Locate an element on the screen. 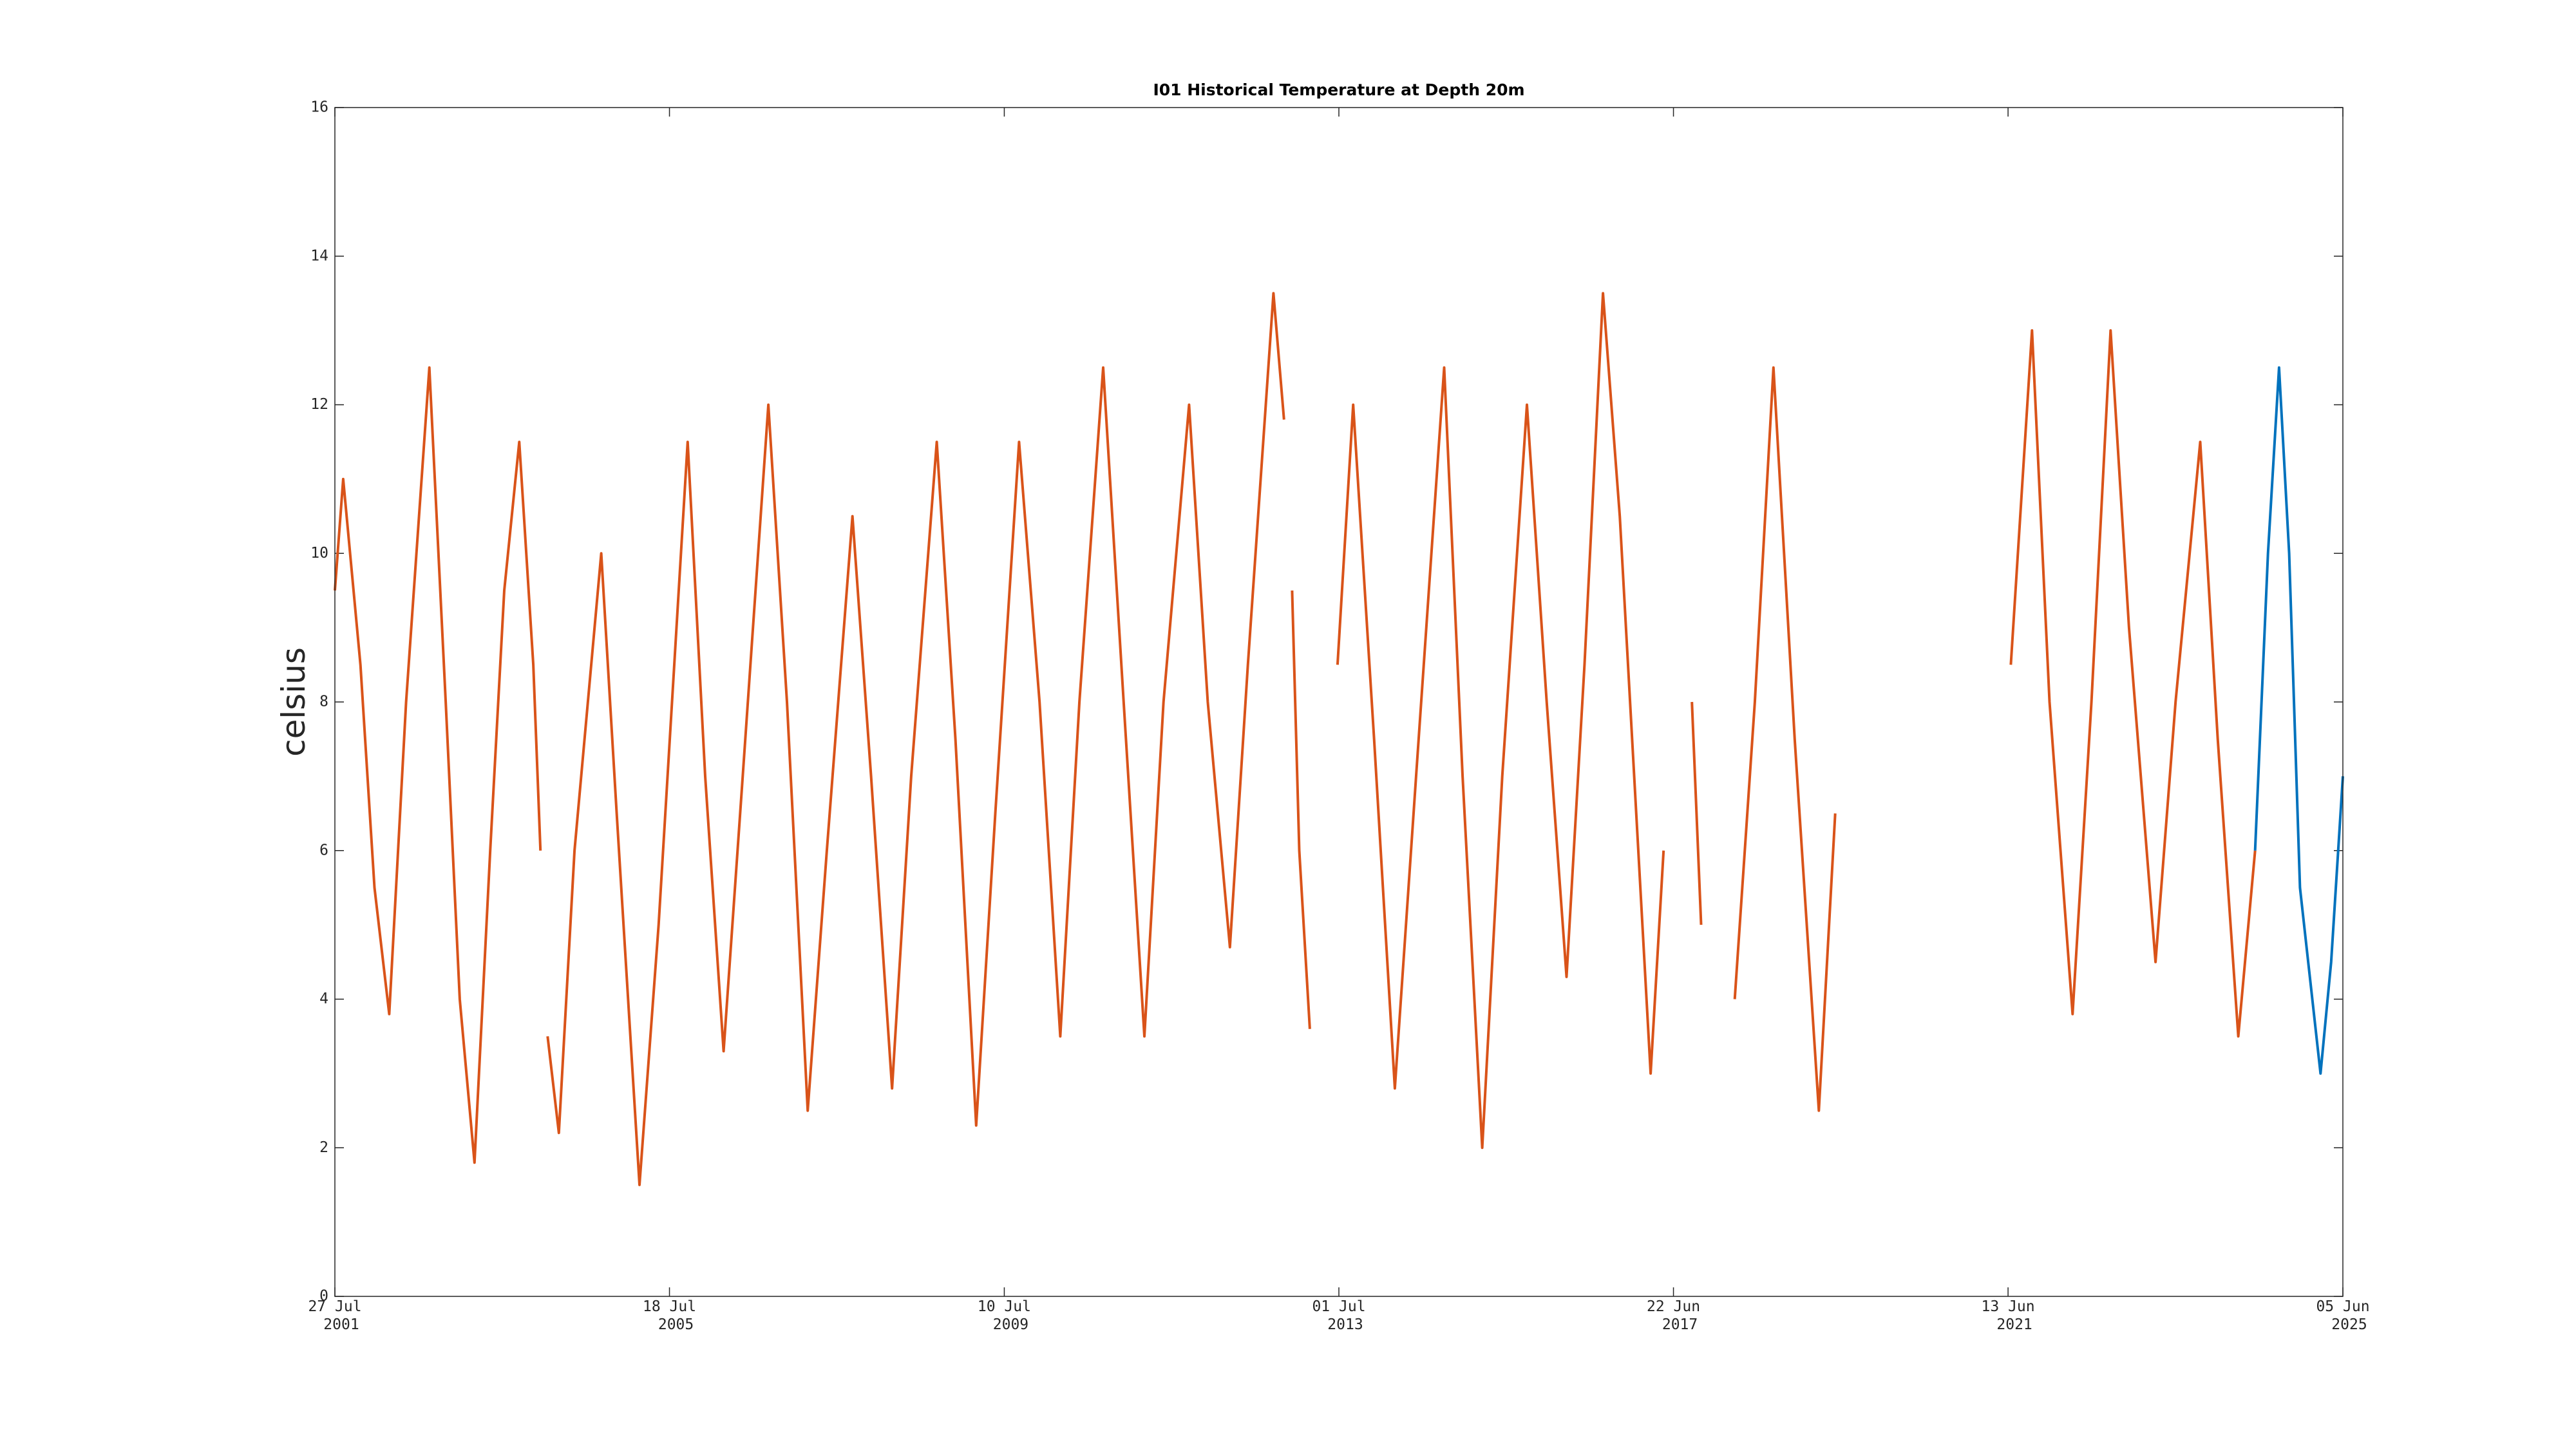  x-tick-label: 2017 is located at coordinates (1680, 1324).